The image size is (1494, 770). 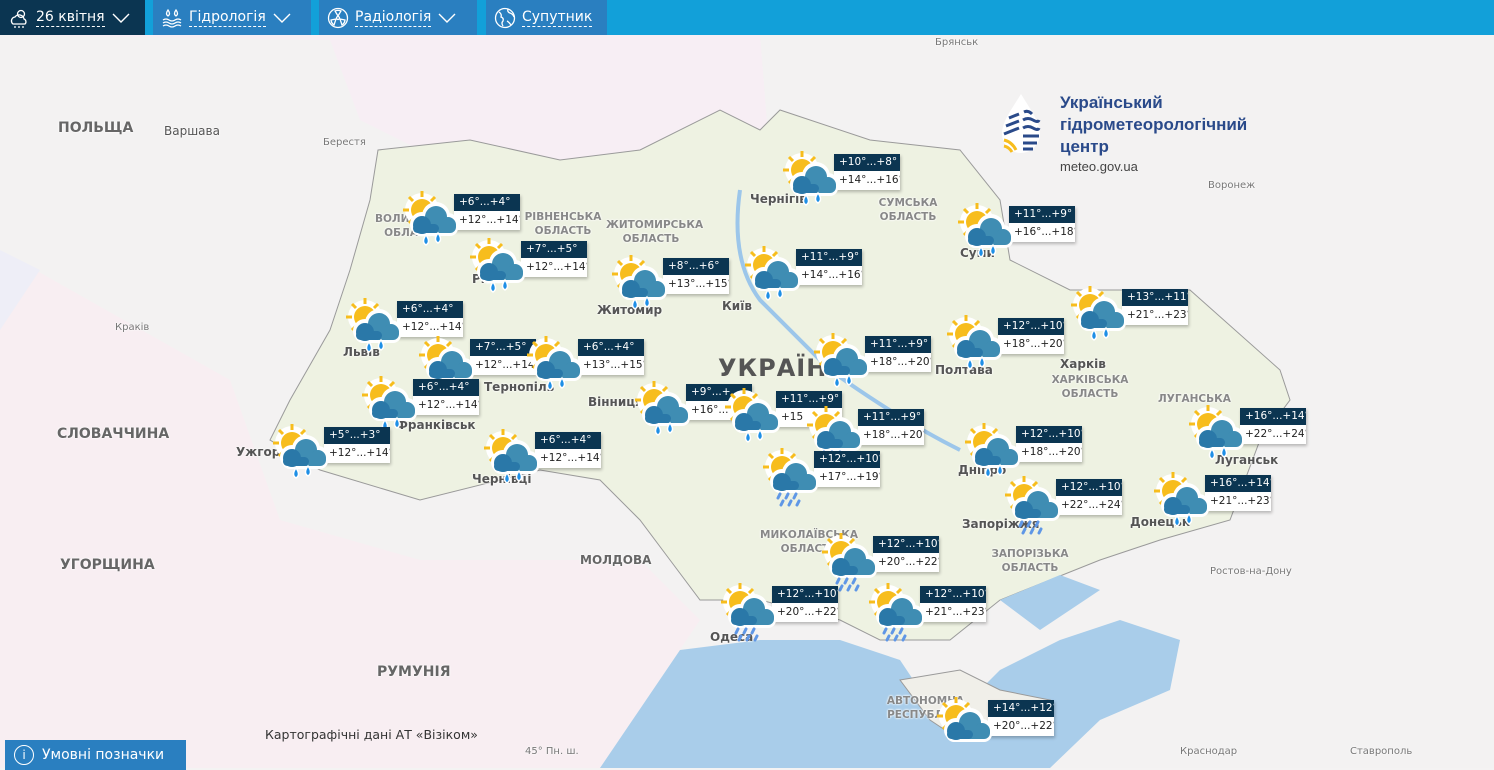 I want to click on tab-hydrology: Гідрологія, so click(x=232, y=17).